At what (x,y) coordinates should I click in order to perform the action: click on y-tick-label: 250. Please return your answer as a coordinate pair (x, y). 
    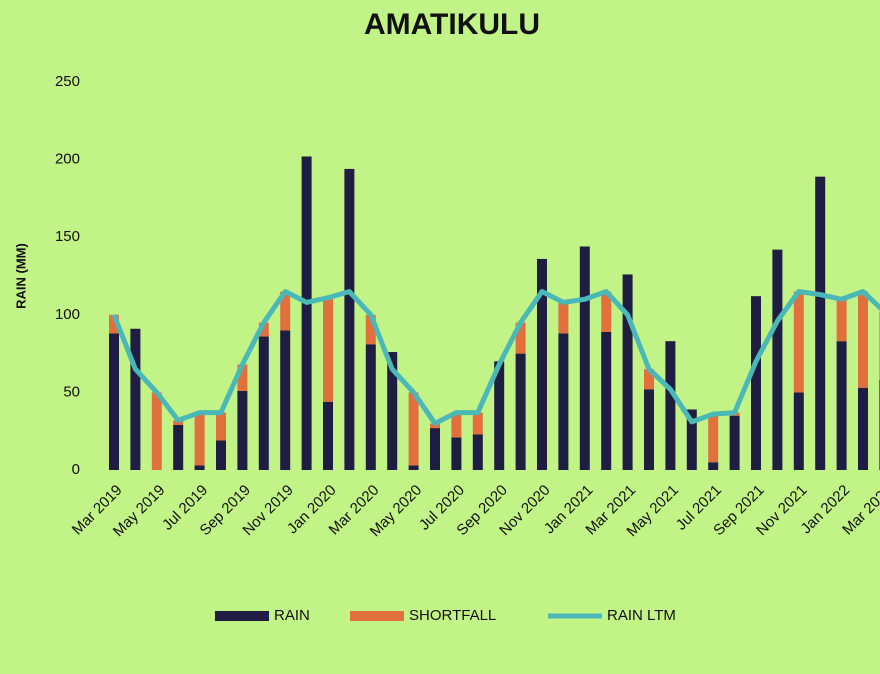
    Looking at the image, I should click on (67, 81).